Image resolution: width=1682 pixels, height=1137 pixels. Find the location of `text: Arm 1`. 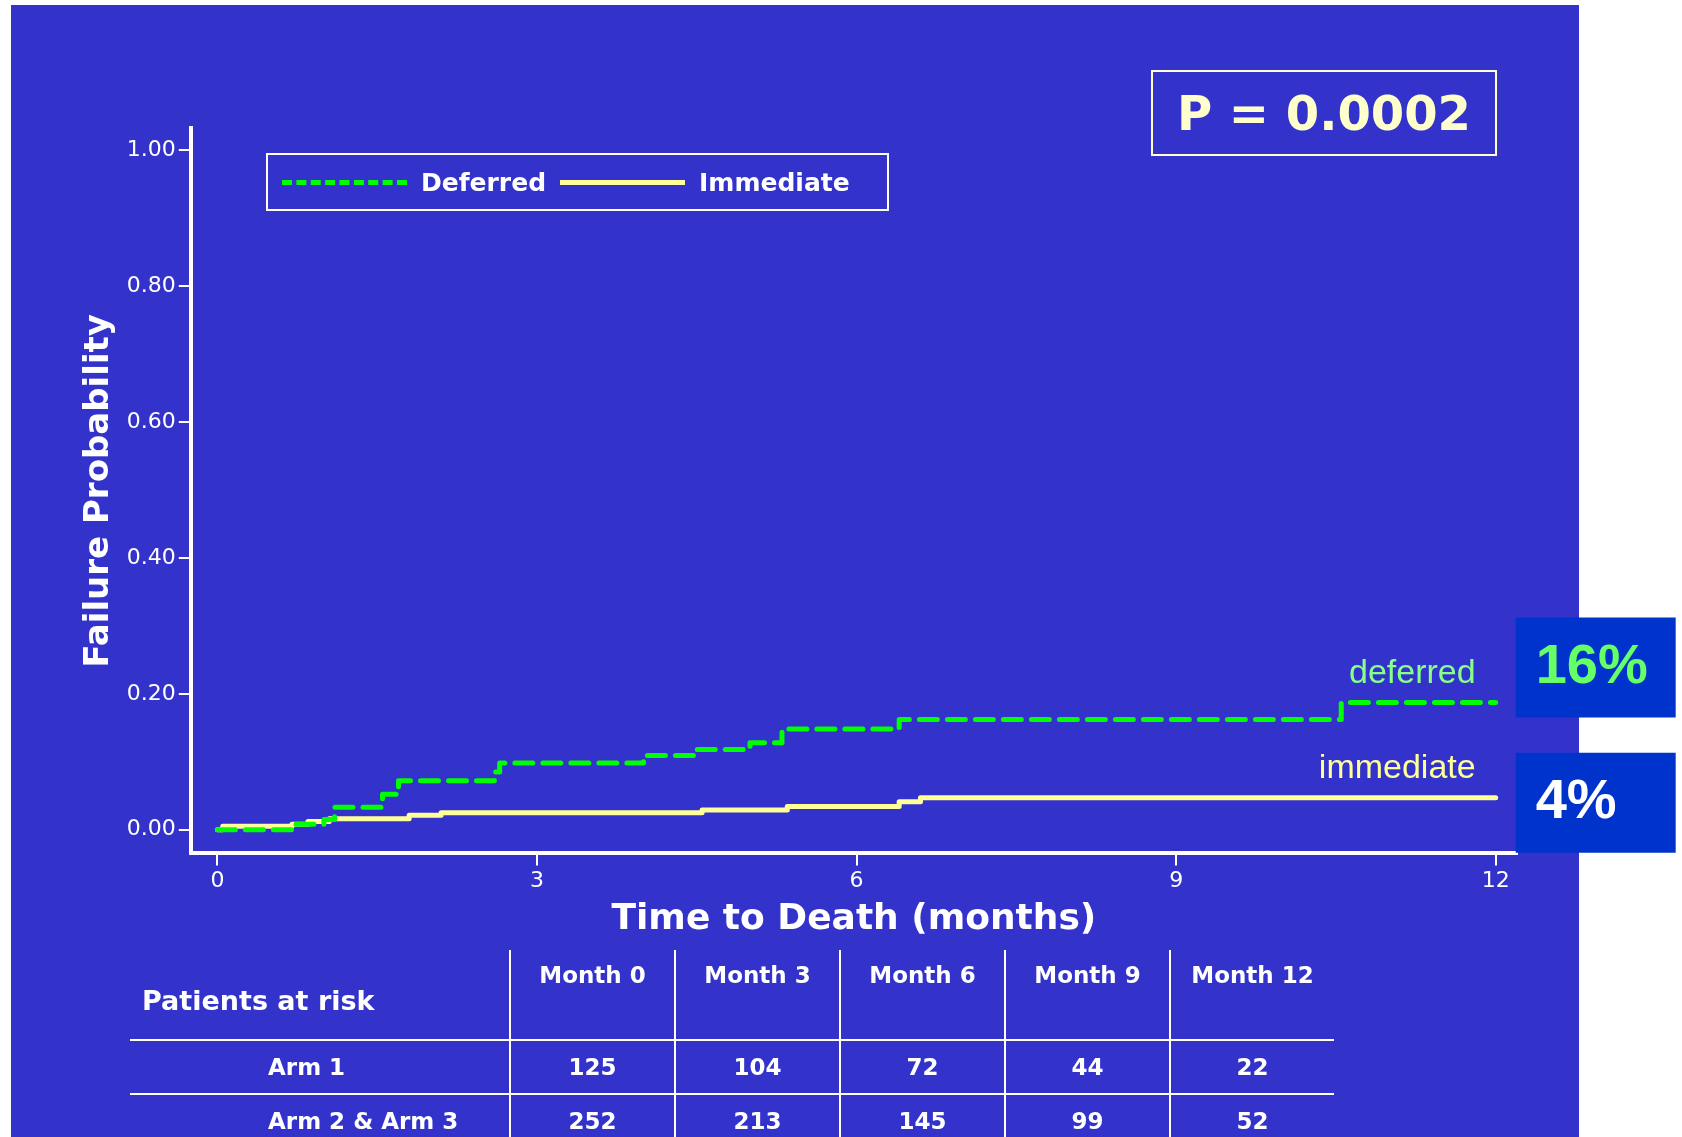

text: Arm 1 is located at coordinates (320, 1067).